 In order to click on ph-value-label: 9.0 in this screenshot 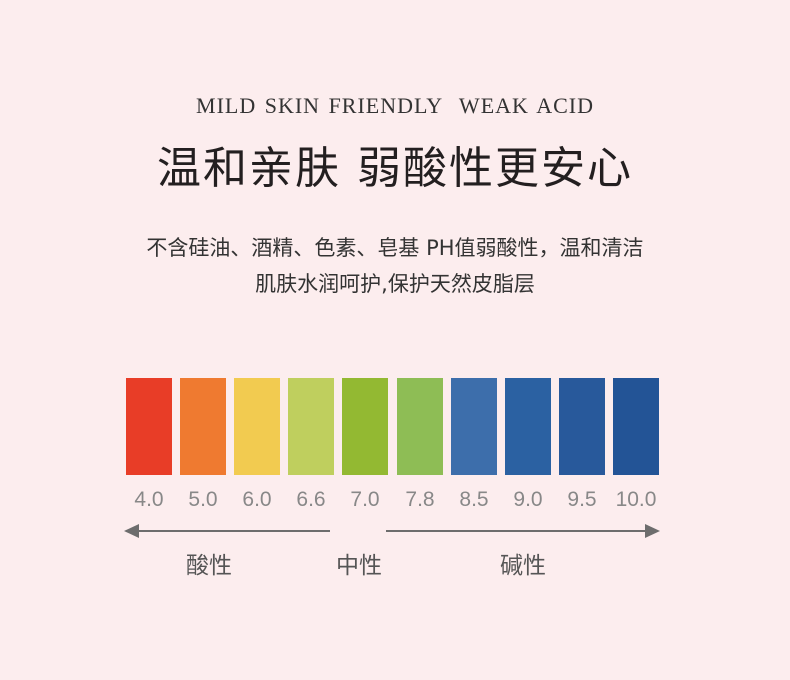, I will do `click(528, 499)`.